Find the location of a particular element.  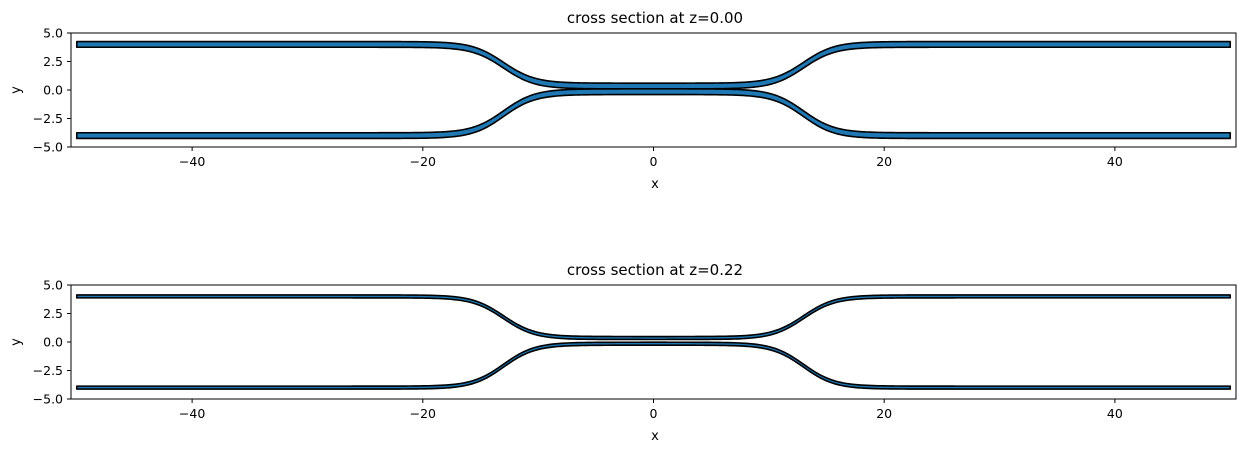

subplot-1-ylabel: y is located at coordinates (16, 90).